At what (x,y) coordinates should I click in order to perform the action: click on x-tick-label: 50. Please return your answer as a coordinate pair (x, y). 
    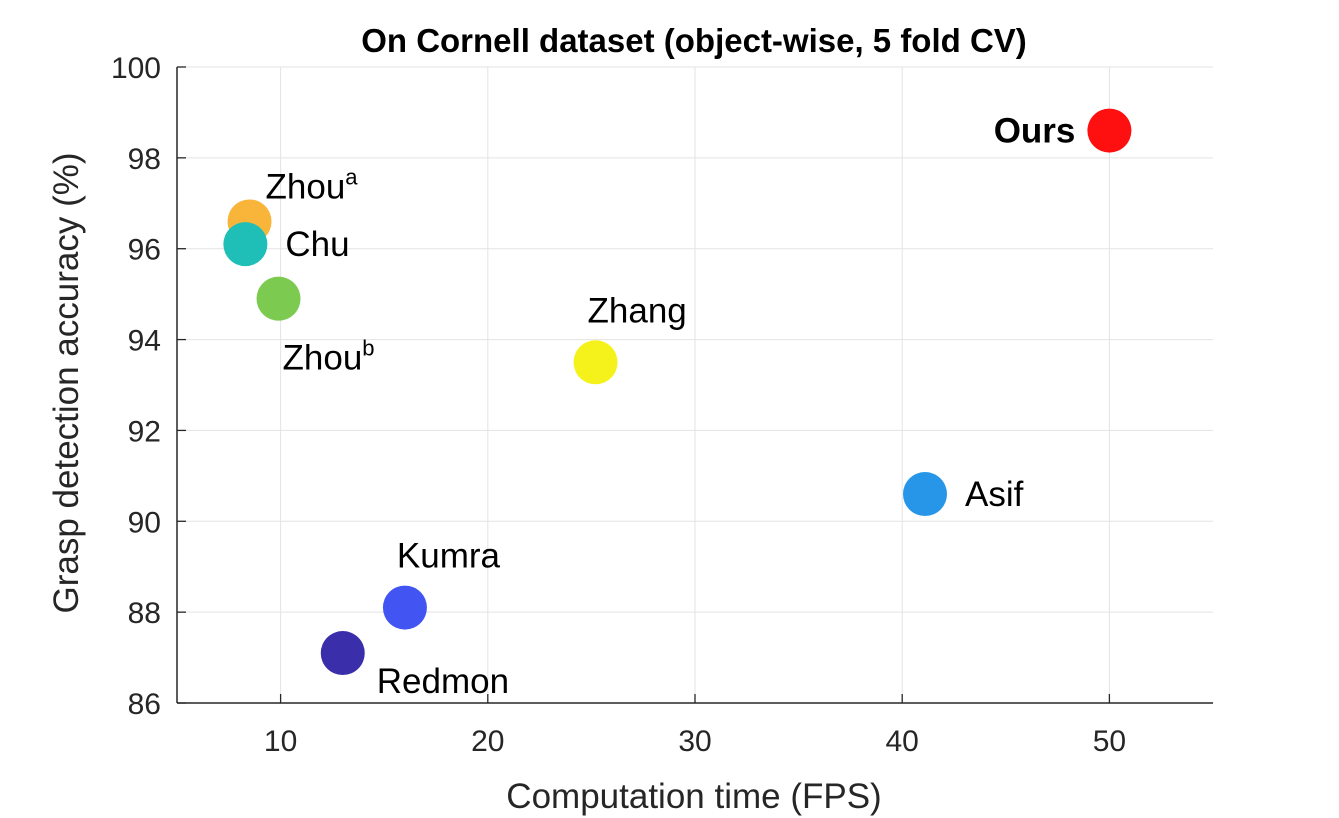
    Looking at the image, I should click on (1109, 741).